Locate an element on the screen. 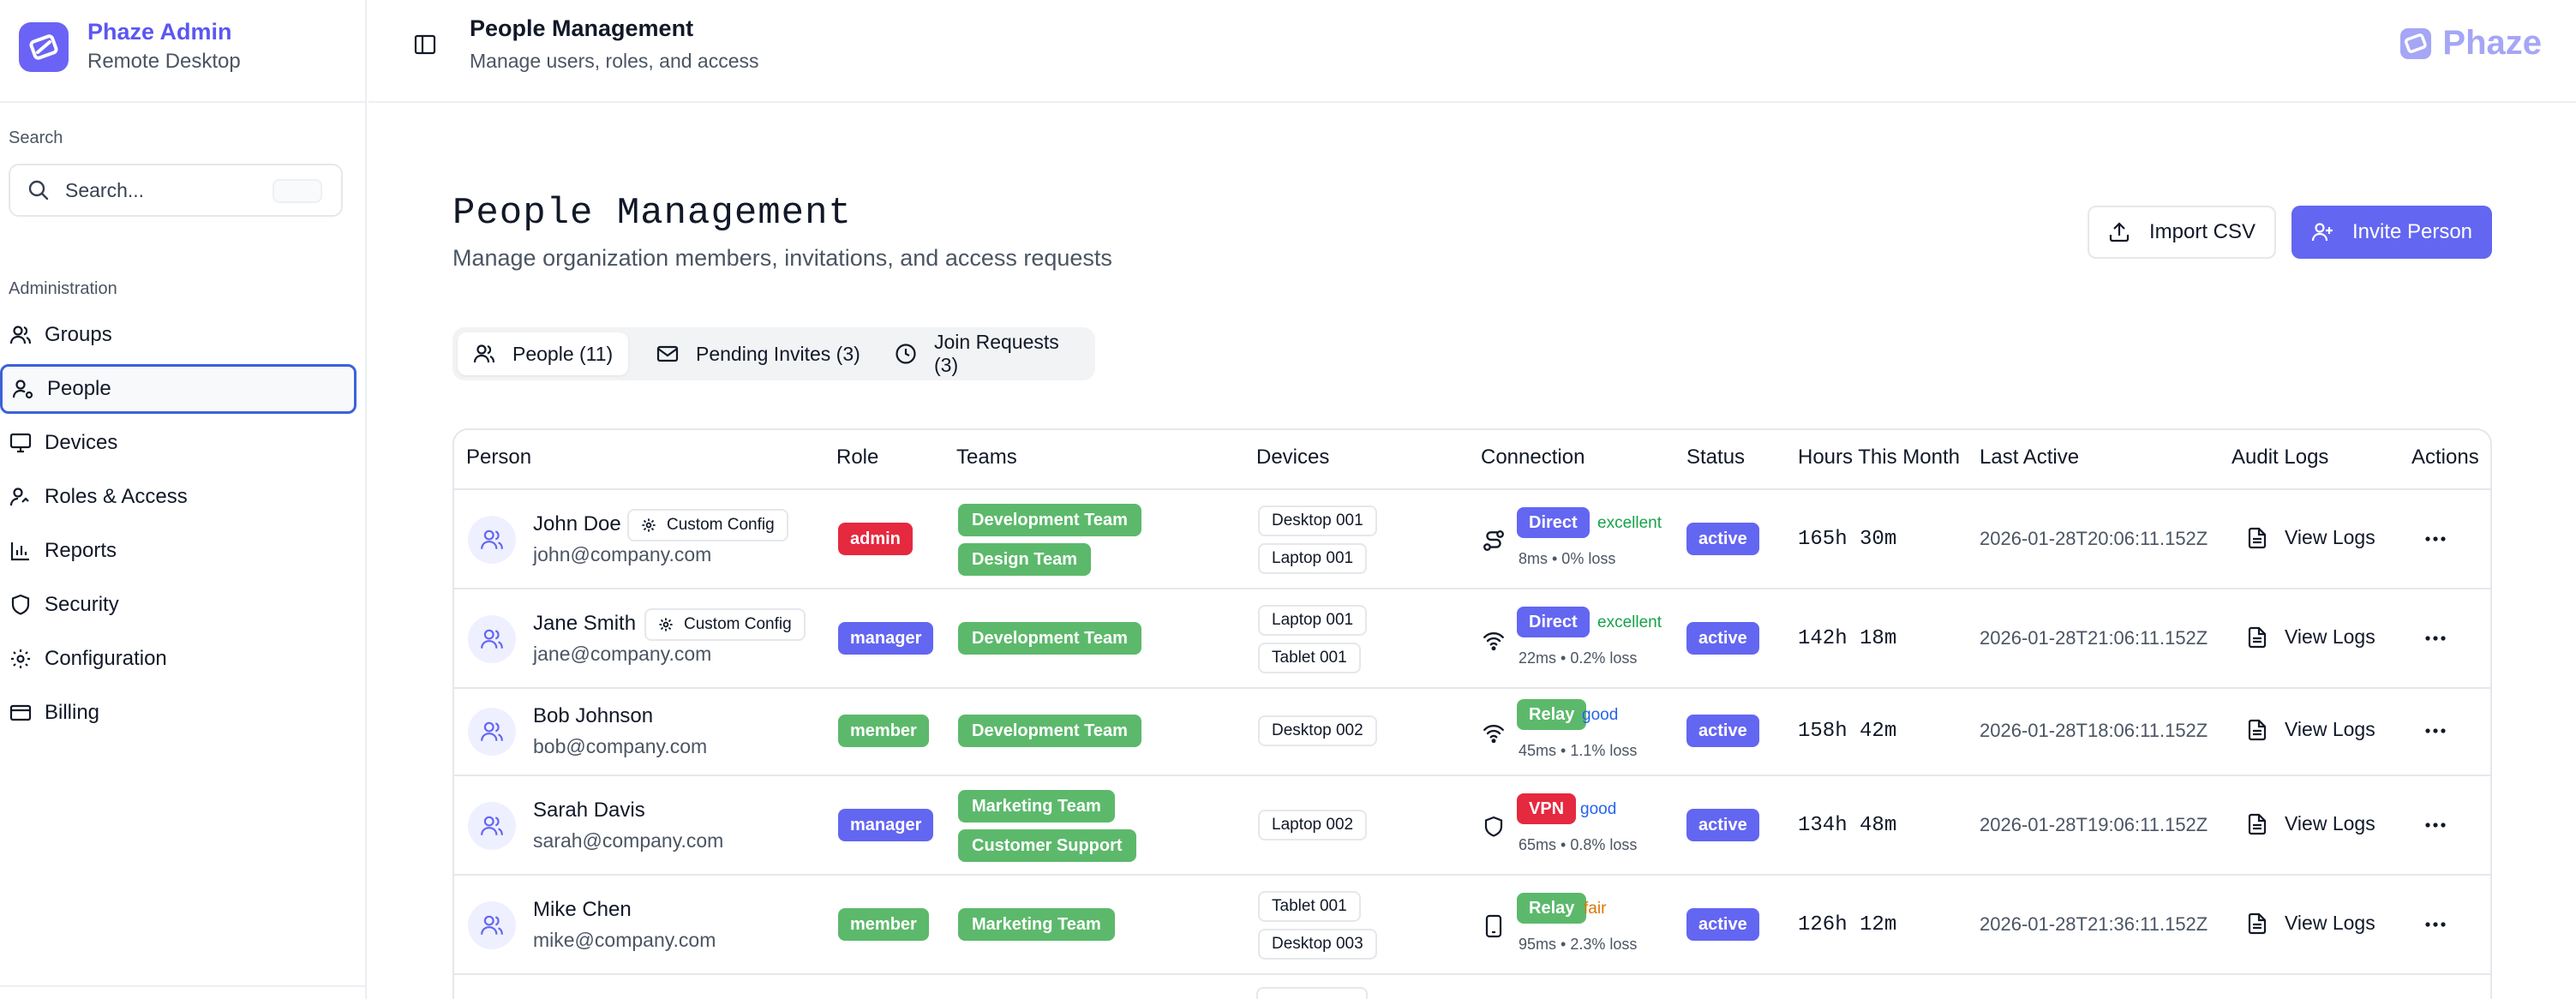 This screenshot has height=999, width=2576. device-badge: Laptop 002 is located at coordinates (1313, 825).